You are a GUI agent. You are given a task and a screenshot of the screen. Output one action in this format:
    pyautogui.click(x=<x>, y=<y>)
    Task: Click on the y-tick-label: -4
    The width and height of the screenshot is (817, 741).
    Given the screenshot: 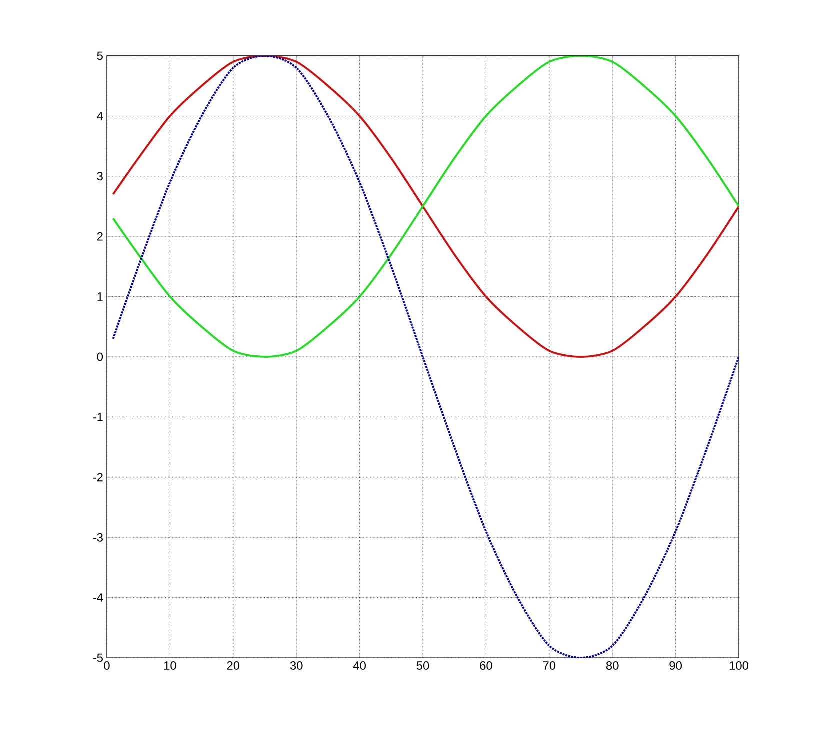 What is the action you would take?
    pyautogui.click(x=98, y=598)
    